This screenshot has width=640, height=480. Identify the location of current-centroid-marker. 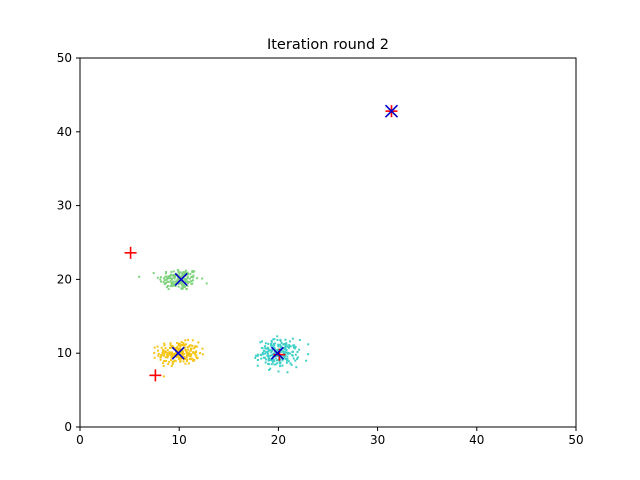
(178, 353).